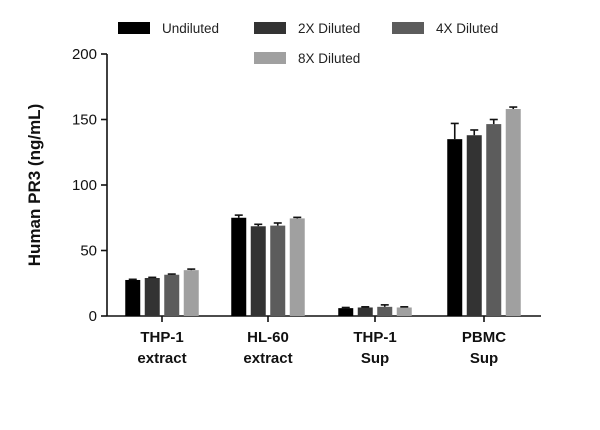 Image resolution: width=600 pixels, height=430 pixels. I want to click on legend-label: Undiluted, so click(190, 28).